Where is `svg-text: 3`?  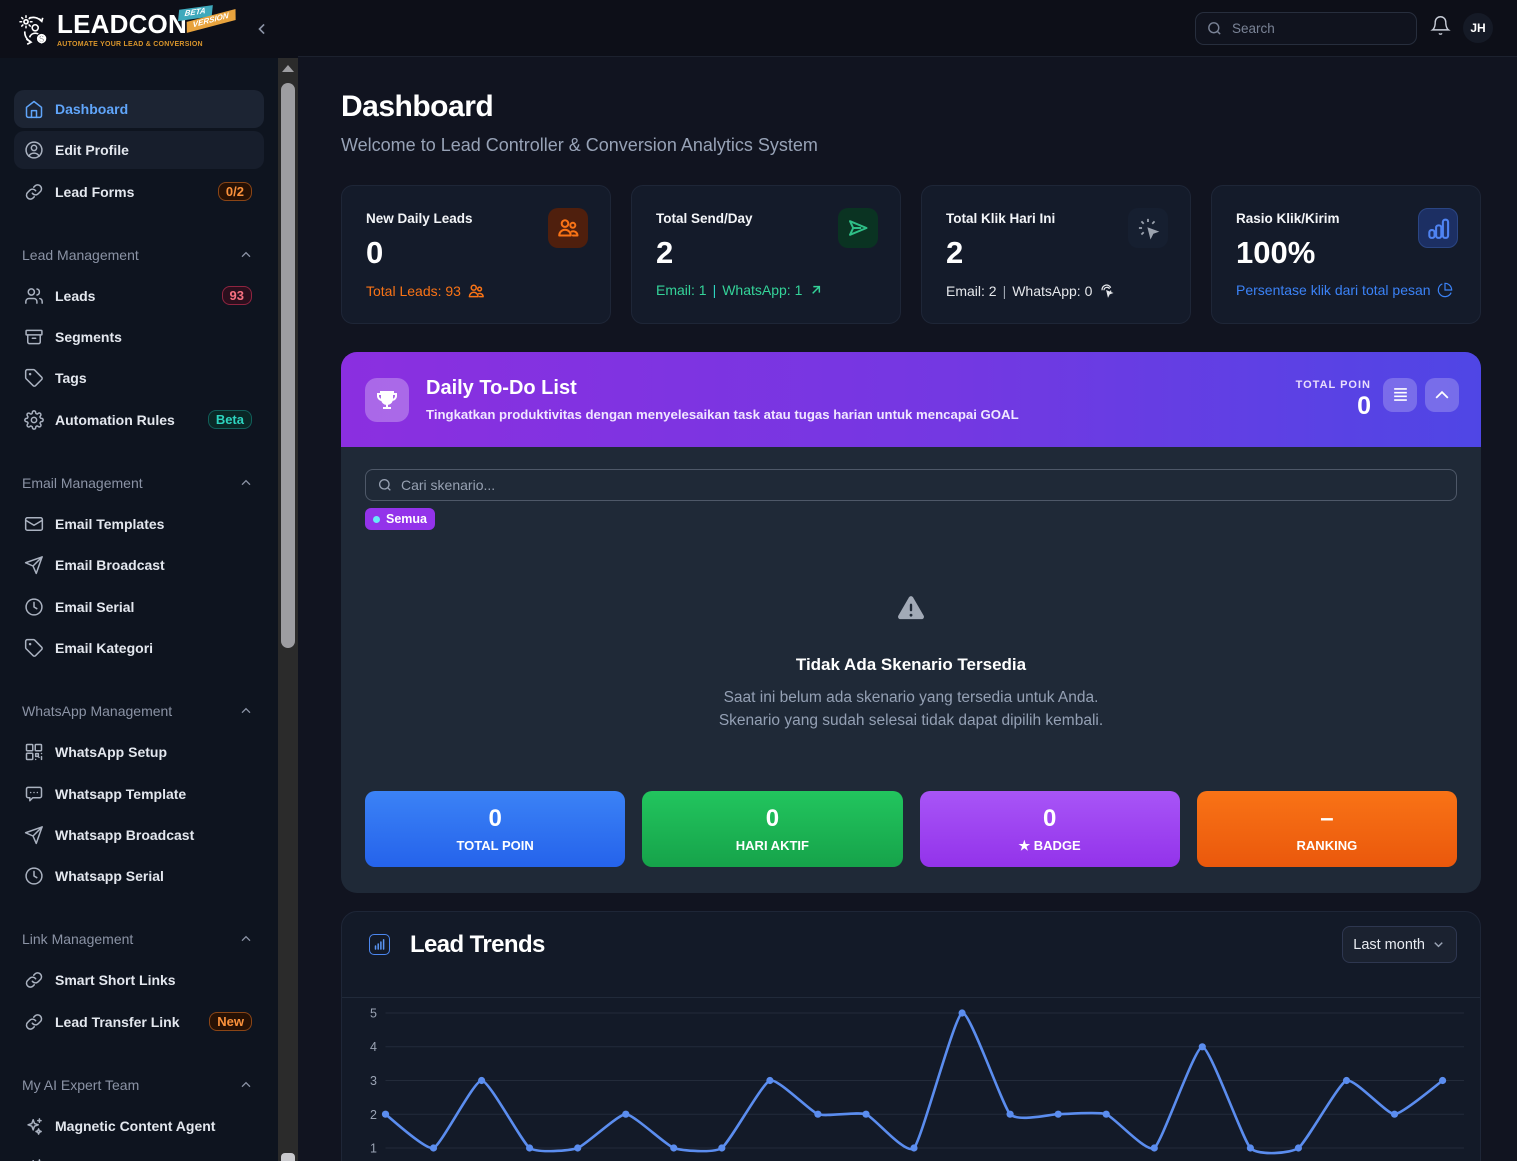
svg-text: 3 is located at coordinates (373, 1081).